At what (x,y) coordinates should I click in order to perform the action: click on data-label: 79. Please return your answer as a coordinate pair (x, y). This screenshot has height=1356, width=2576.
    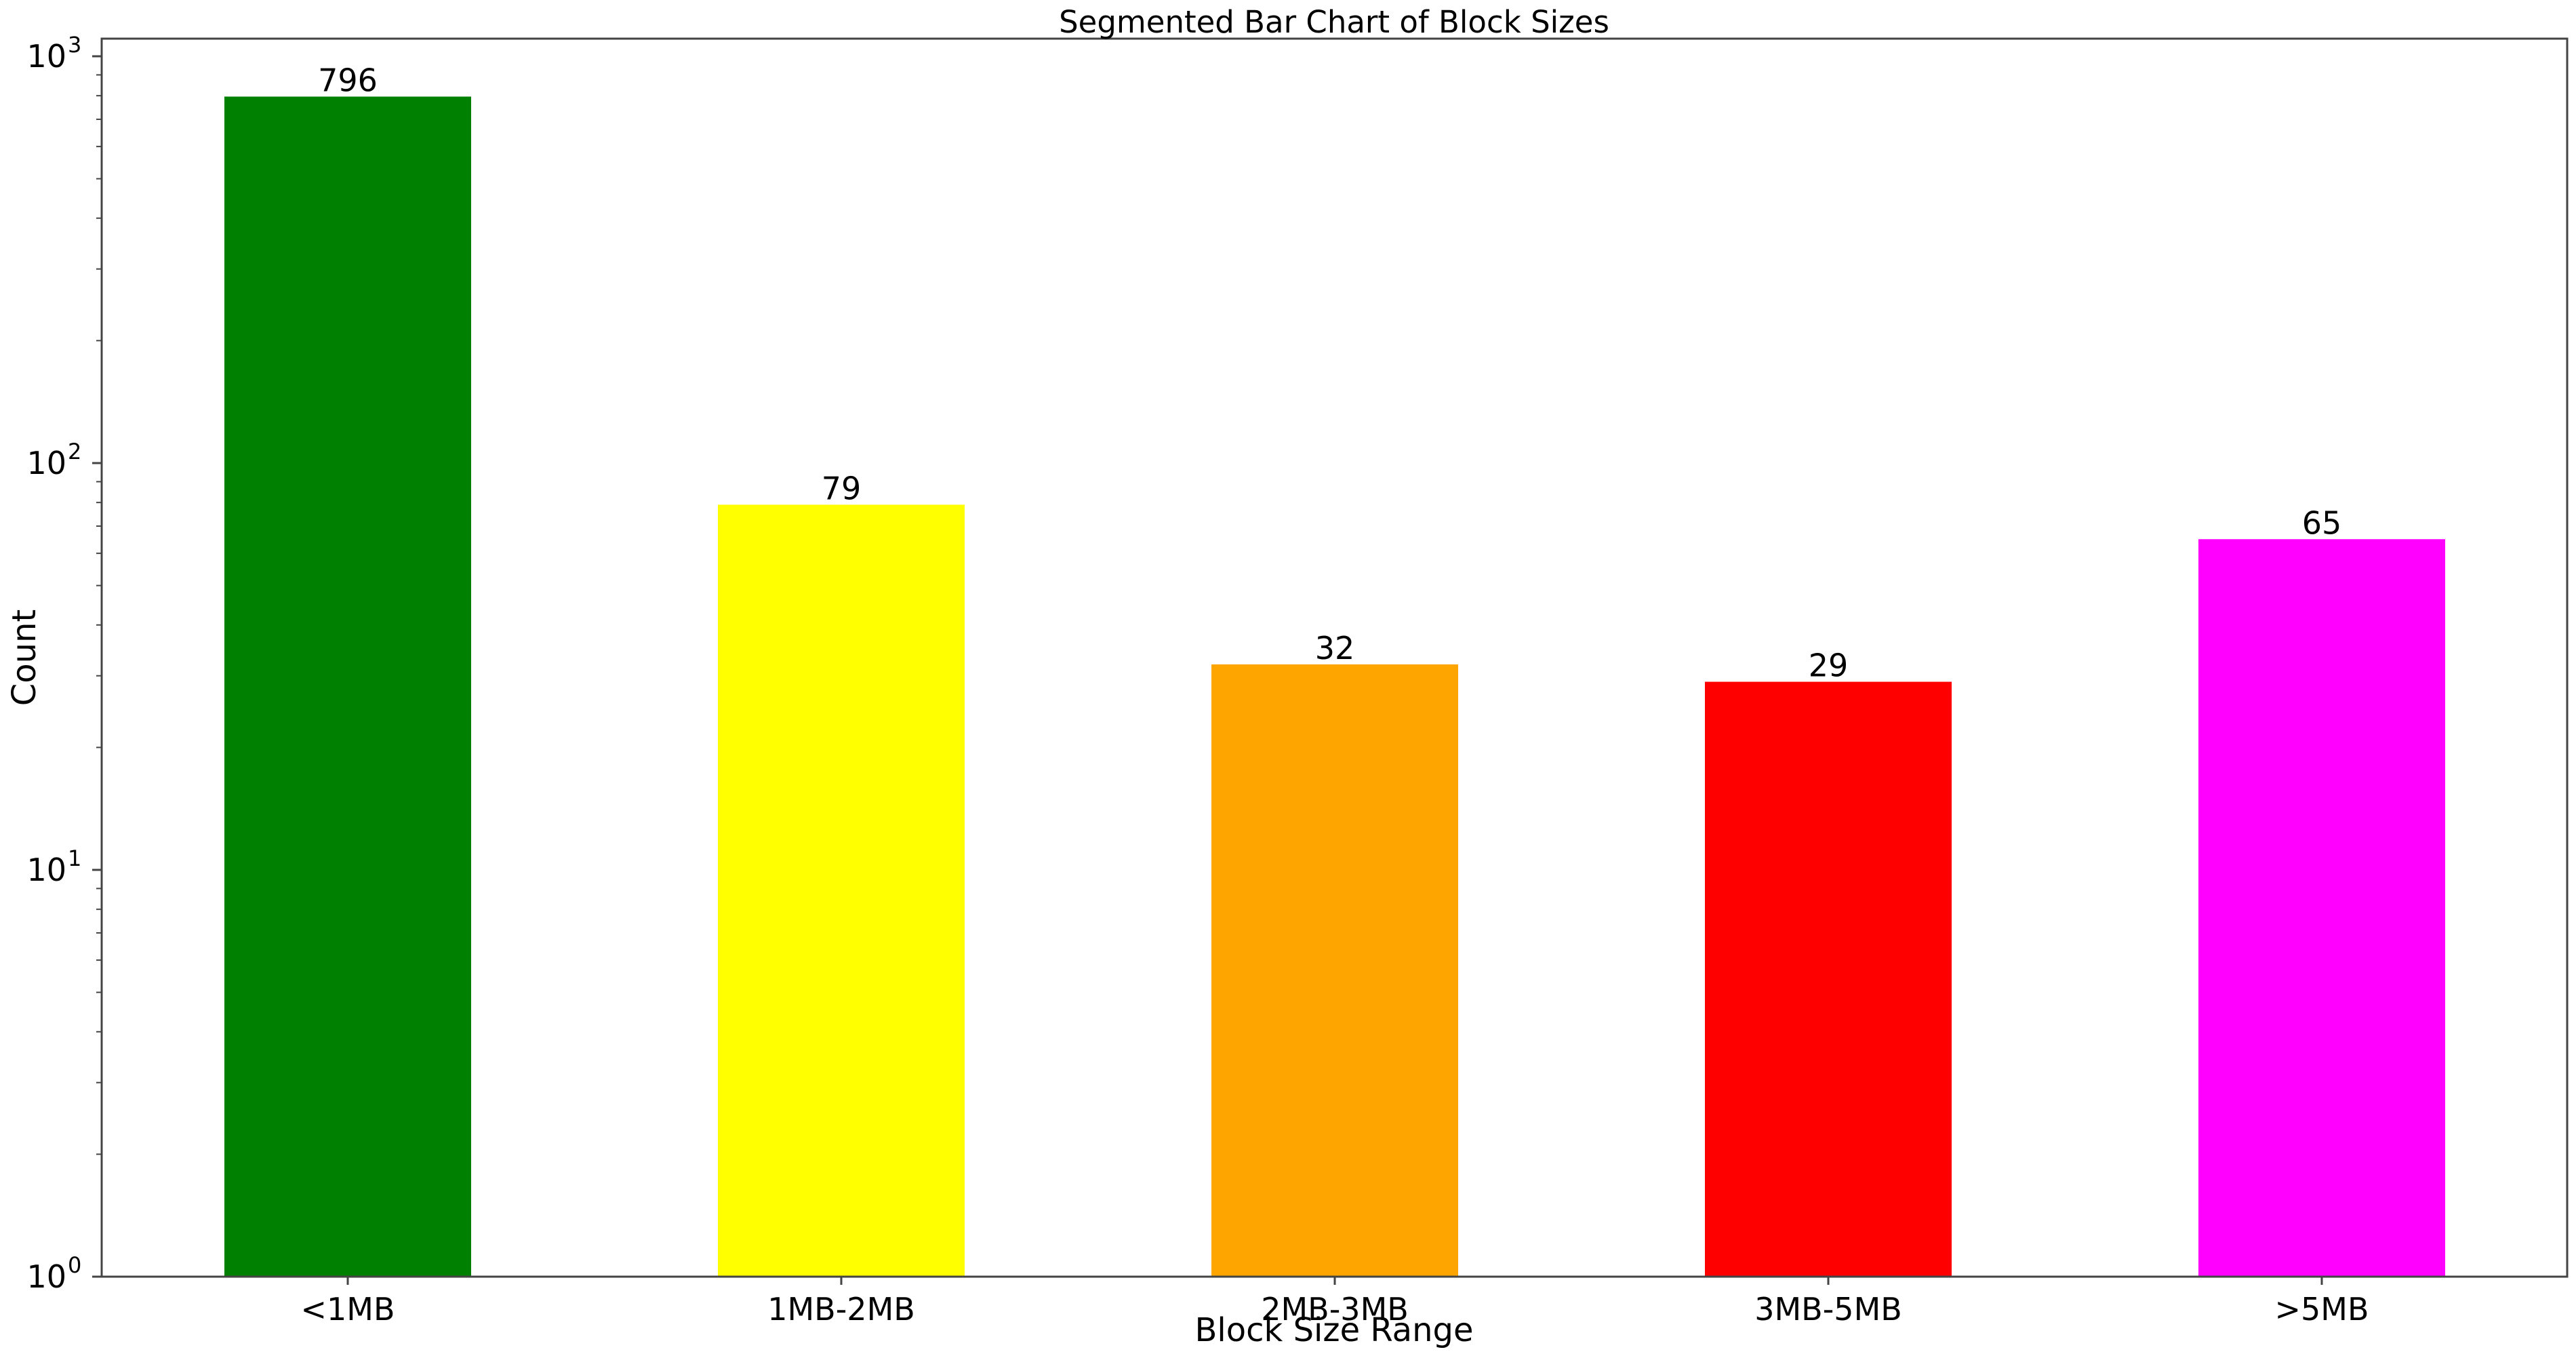
    Looking at the image, I should click on (842, 488).